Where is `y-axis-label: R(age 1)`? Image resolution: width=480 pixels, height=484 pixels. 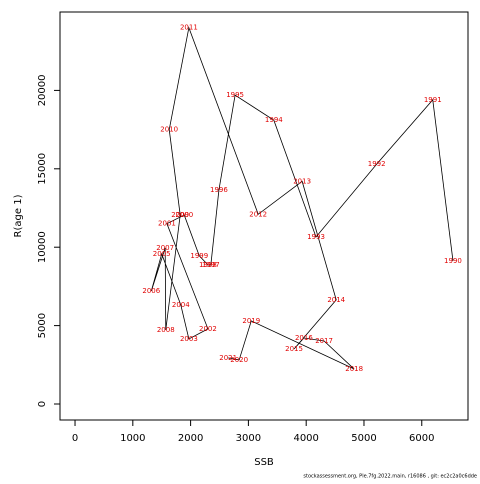
y-axis-label: R(age 1) is located at coordinates (18, 215).